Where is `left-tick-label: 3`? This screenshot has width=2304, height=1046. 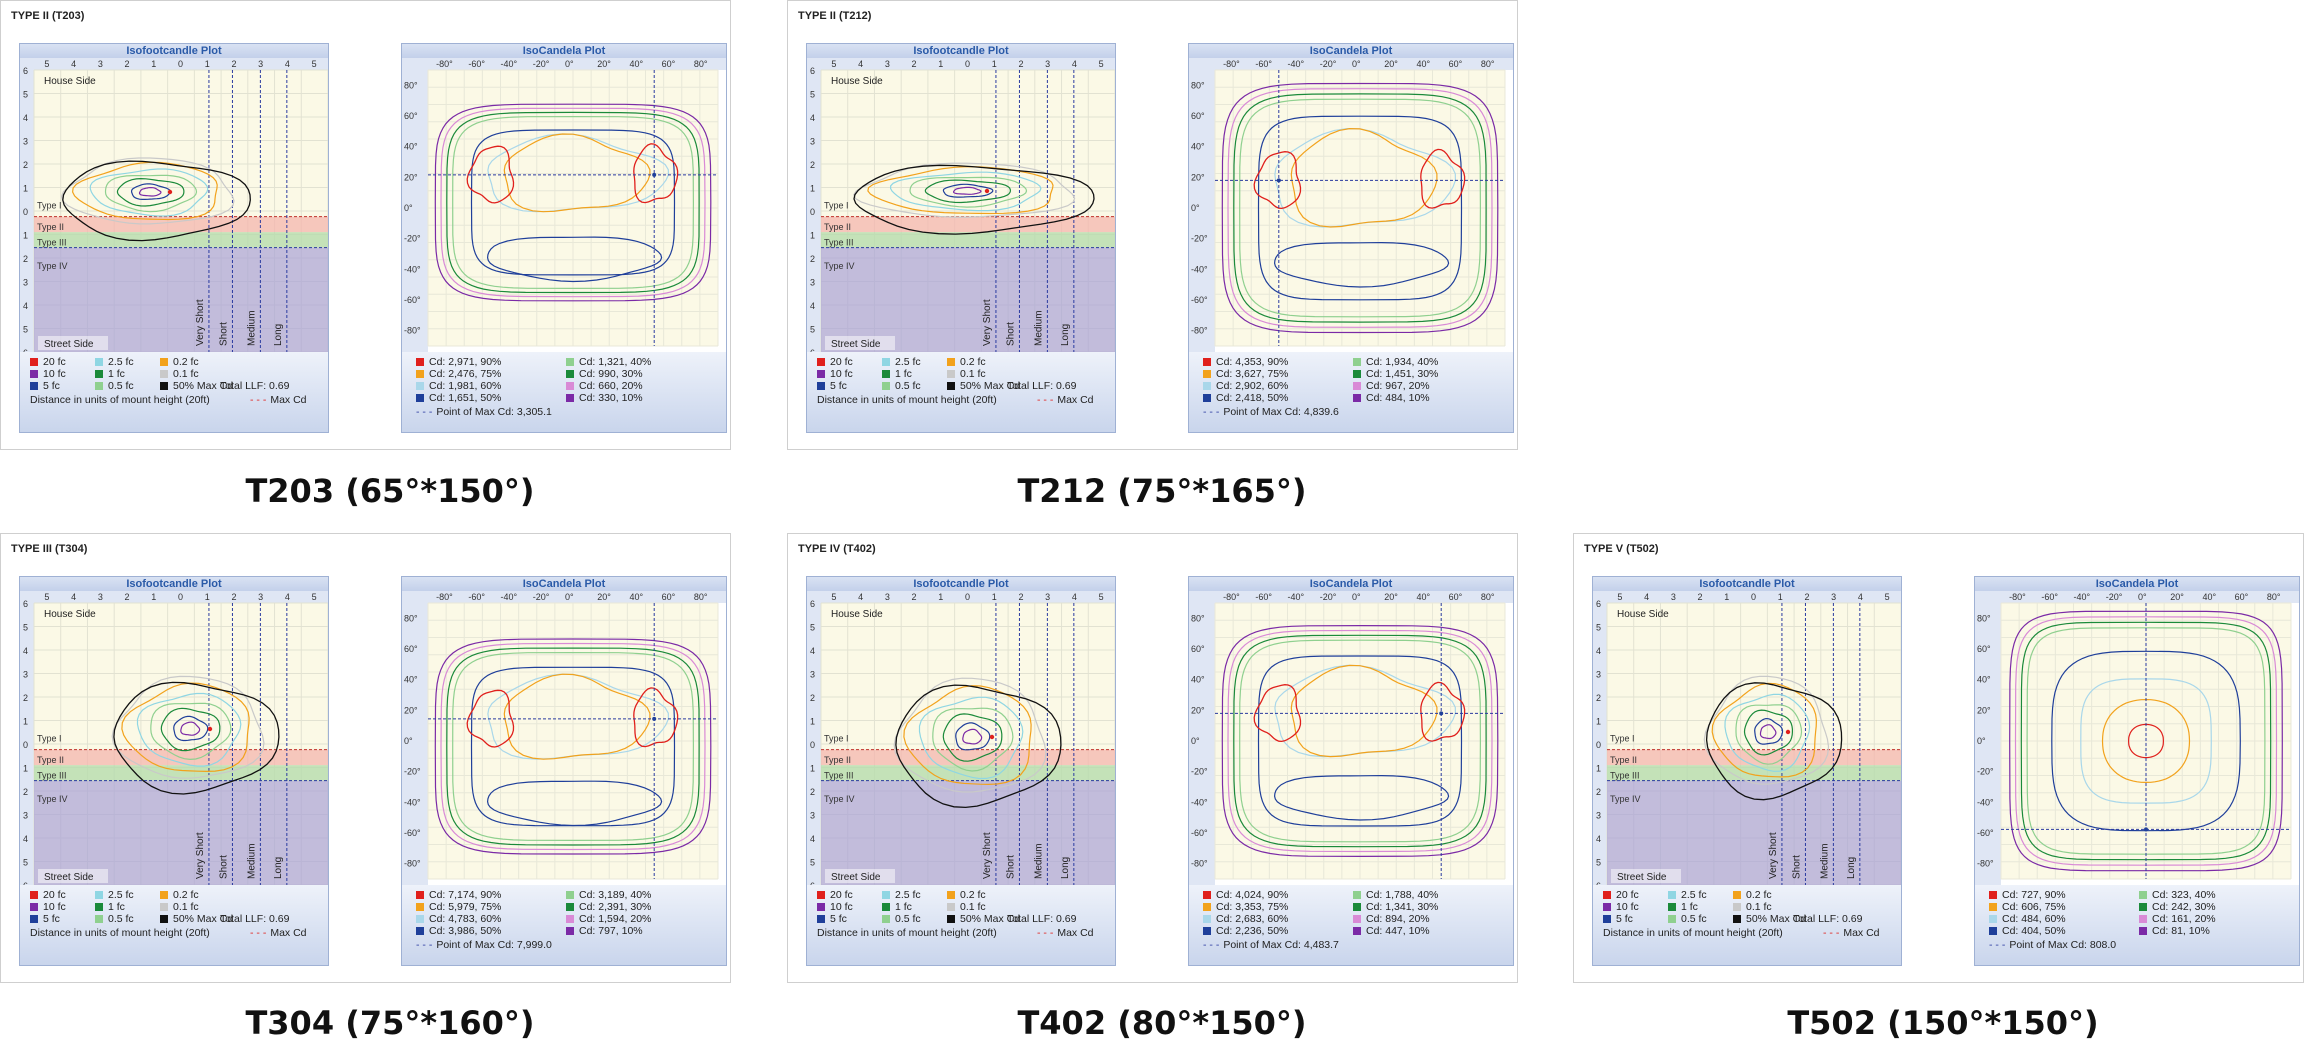
left-tick-label: 3 is located at coordinates (1598, 816).